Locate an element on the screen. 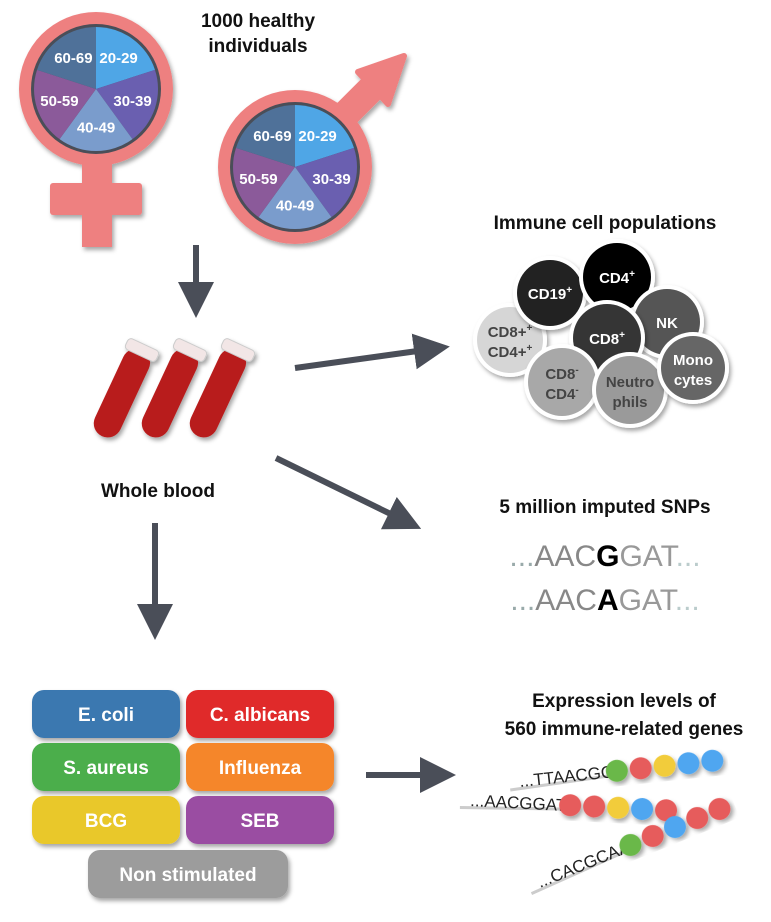 This screenshot has height=922, width=771. cell-cd4: CD4+ is located at coordinates (617, 277).